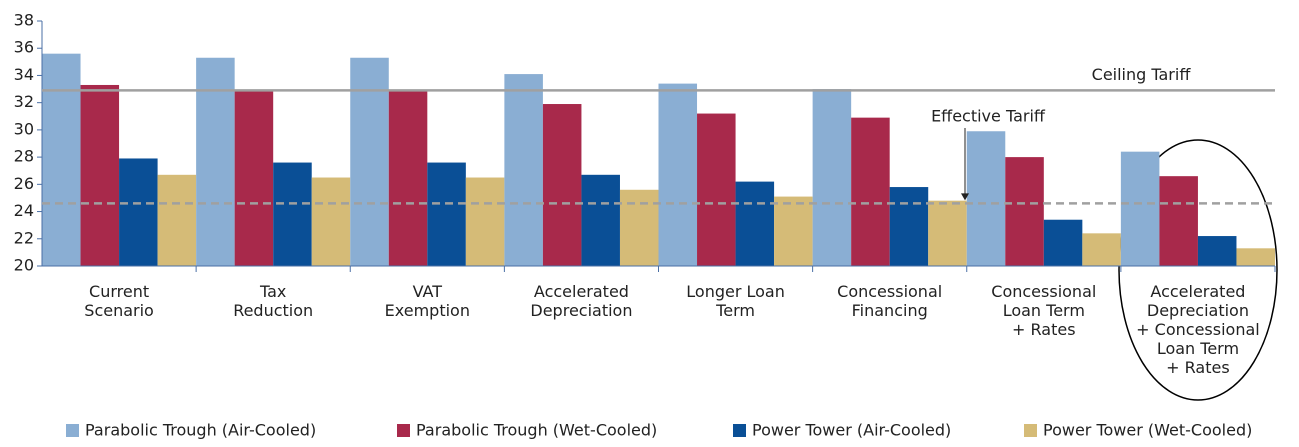 The height and width of the screenshot is (447, 1299). Describe the element at coordinates (735, 291) in the screenshot. I see `x-tick-label-line: Longer Loan` at that location.